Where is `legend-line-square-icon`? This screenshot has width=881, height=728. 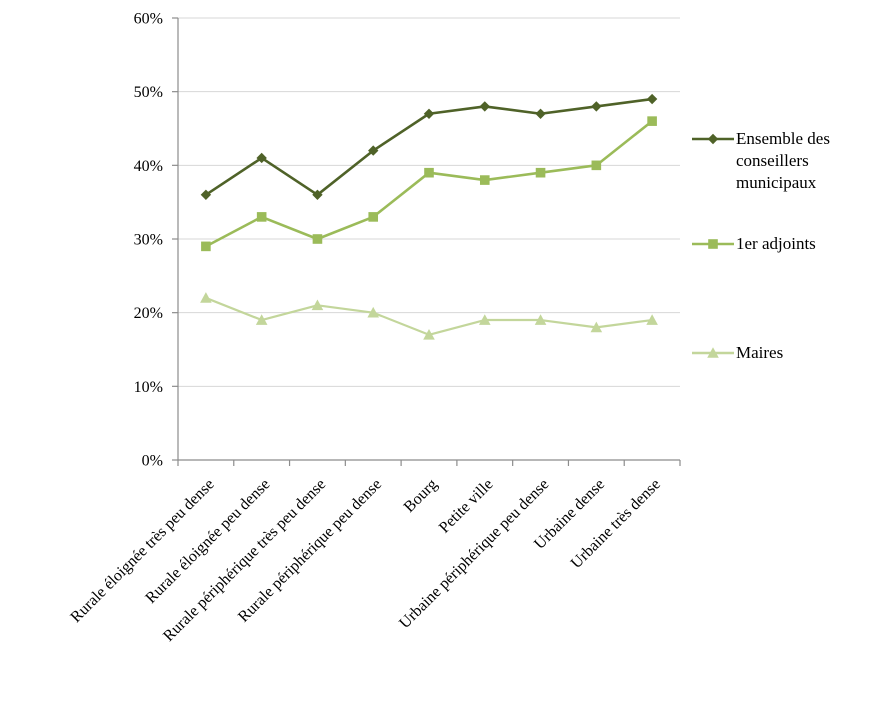 legend-line-square-icon is located at coordinates (713, 246).